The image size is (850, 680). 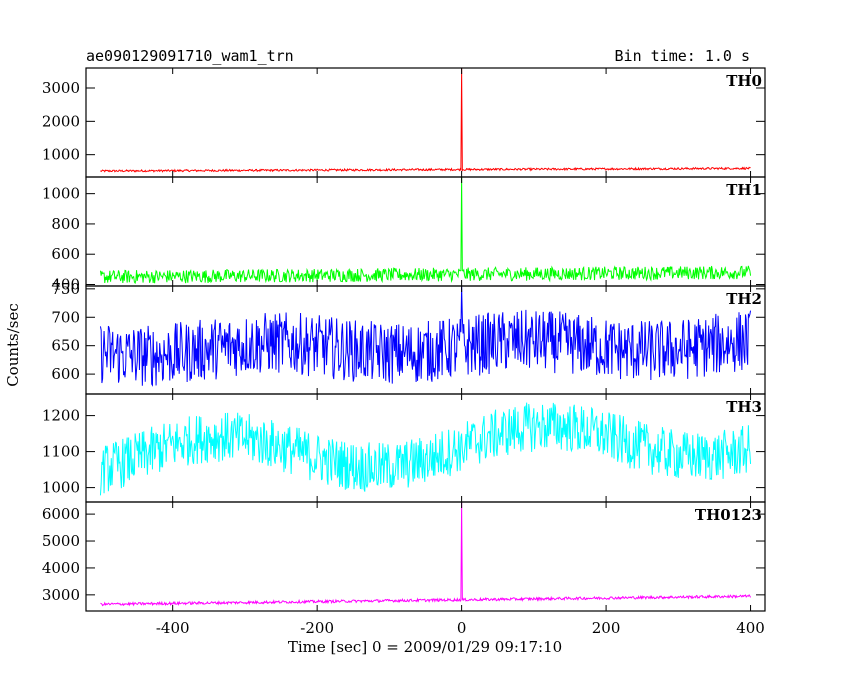 What do you see at coordinates (65, 346) in the screenshot?
I see `y-tick-label: 650` at bounding box center [65, 346].